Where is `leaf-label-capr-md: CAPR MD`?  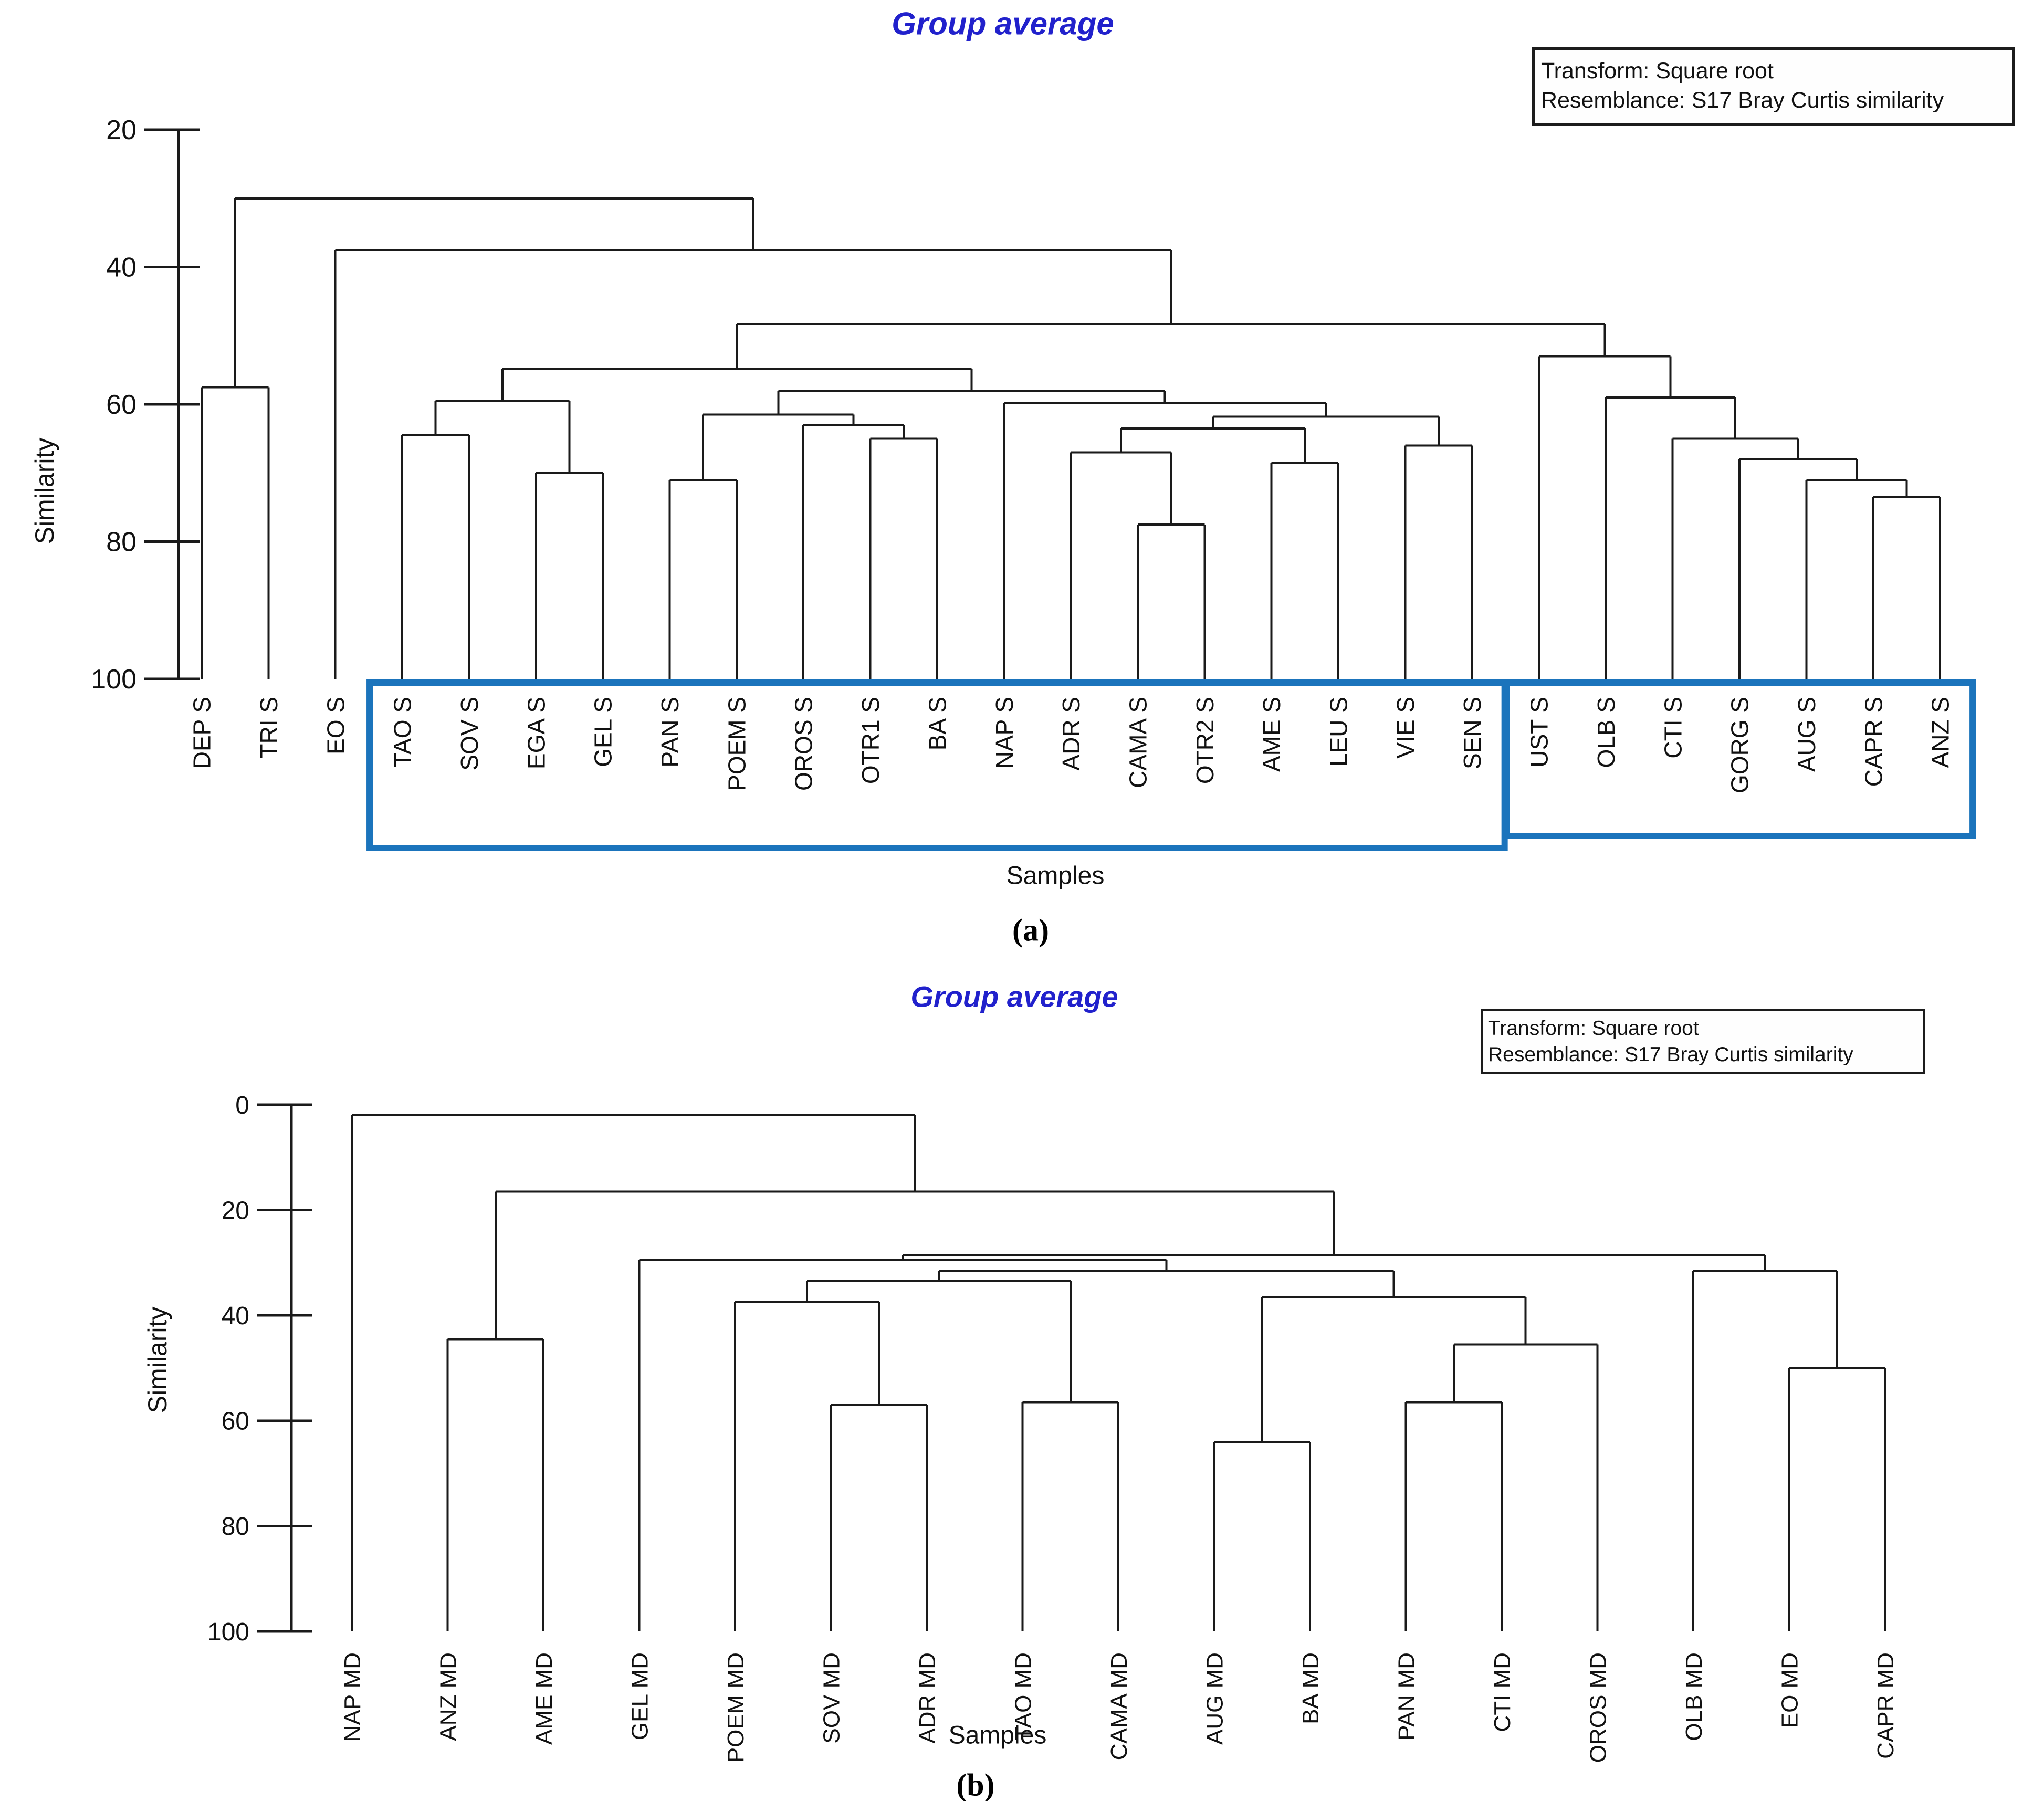 leaf-label-capr-md: CAPR MD is located at coordinates (1886, 1706).